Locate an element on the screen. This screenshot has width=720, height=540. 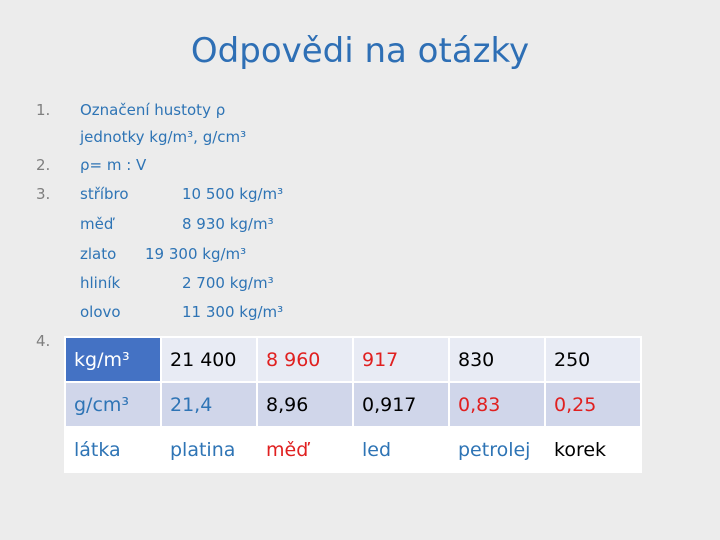
table-cell: 0,83 is located at coordinates (497, 404).